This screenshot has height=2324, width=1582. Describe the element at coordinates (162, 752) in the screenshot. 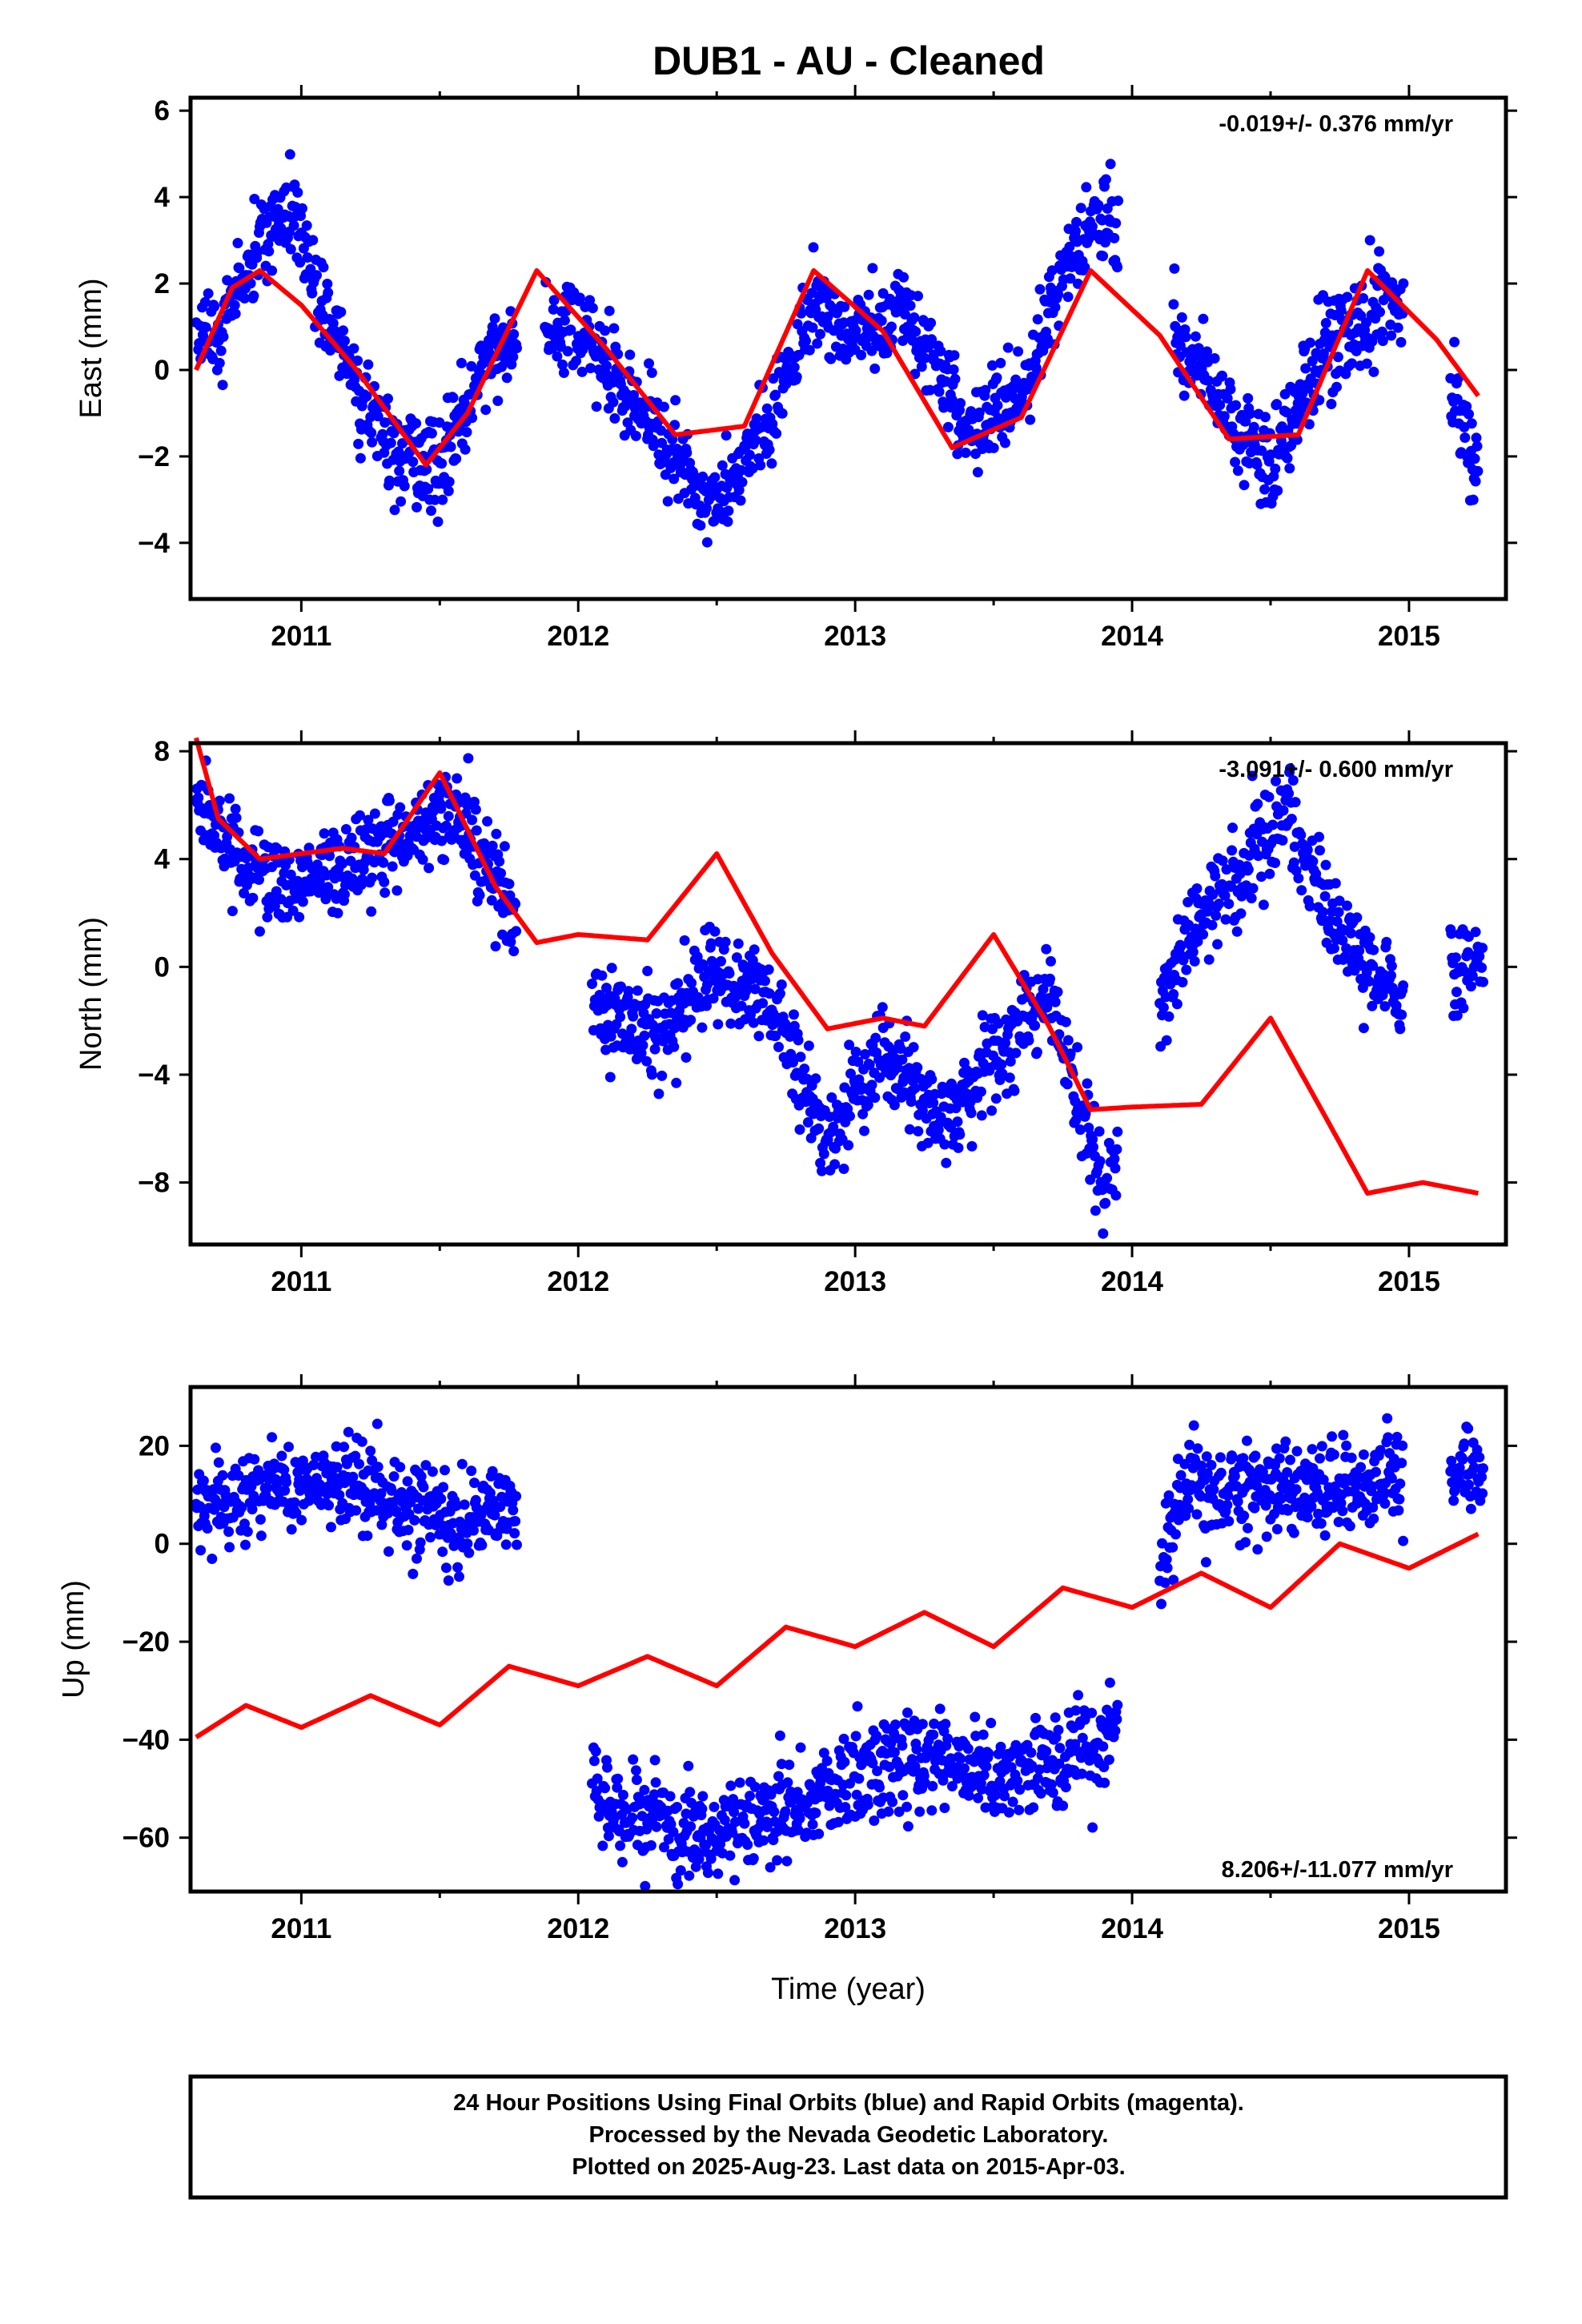

I see `north-y-tick-label: 8` at that location.